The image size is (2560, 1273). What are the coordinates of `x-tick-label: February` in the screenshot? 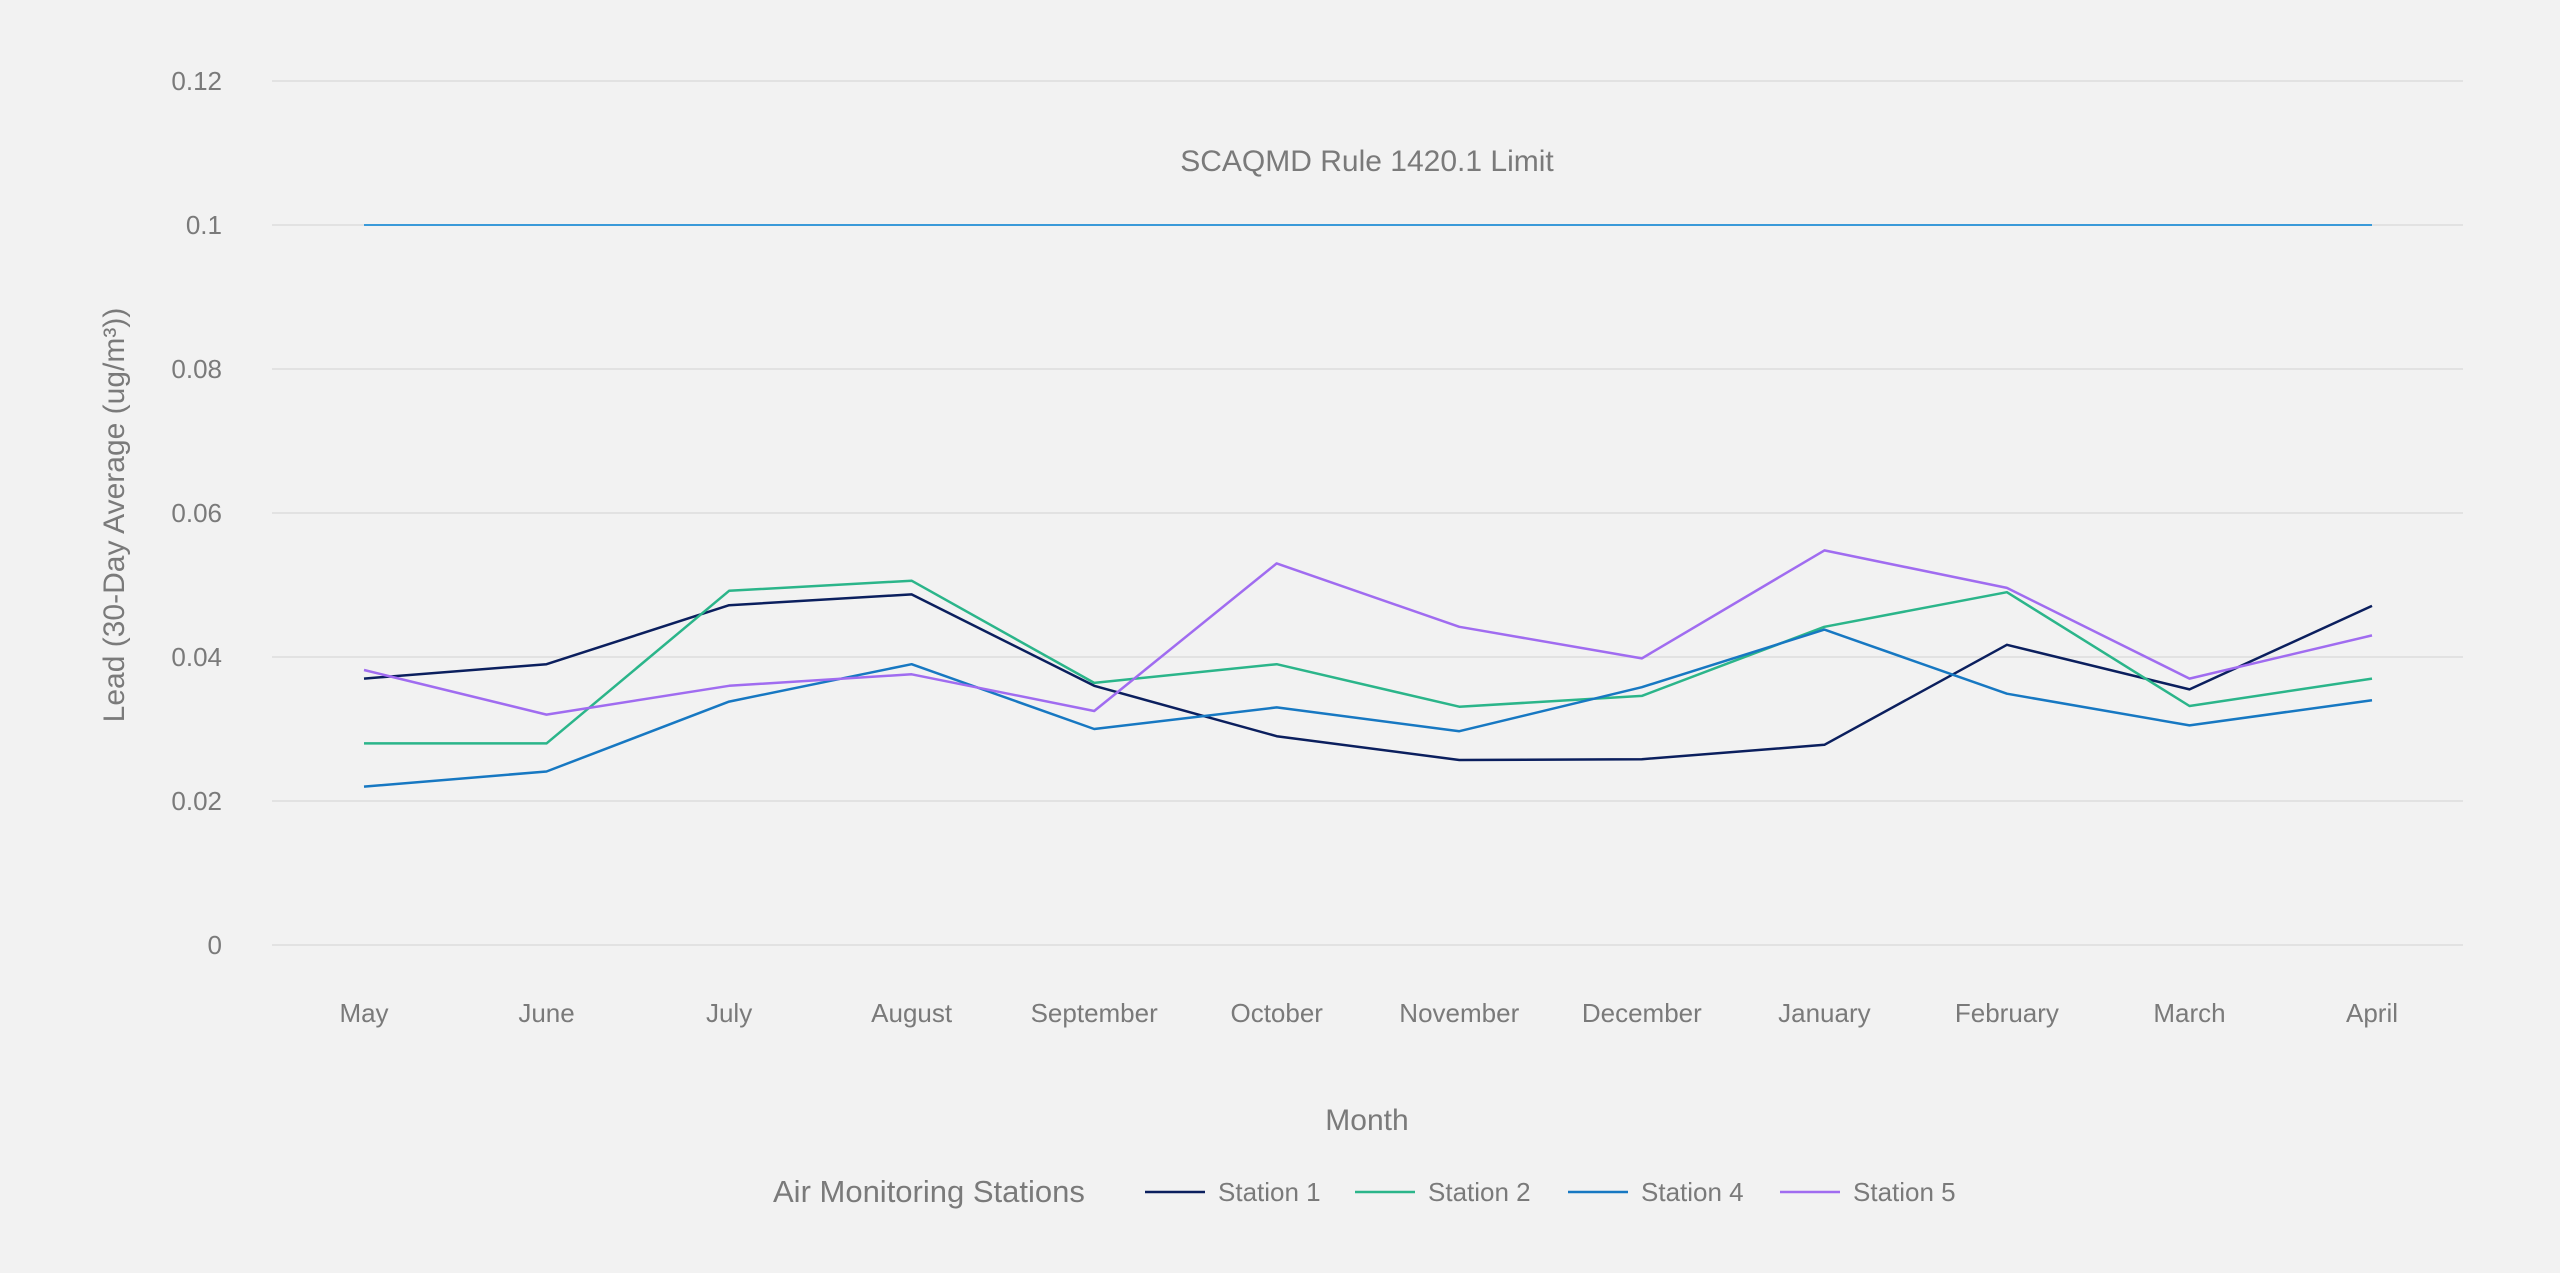 It's located at (2007, 1013).